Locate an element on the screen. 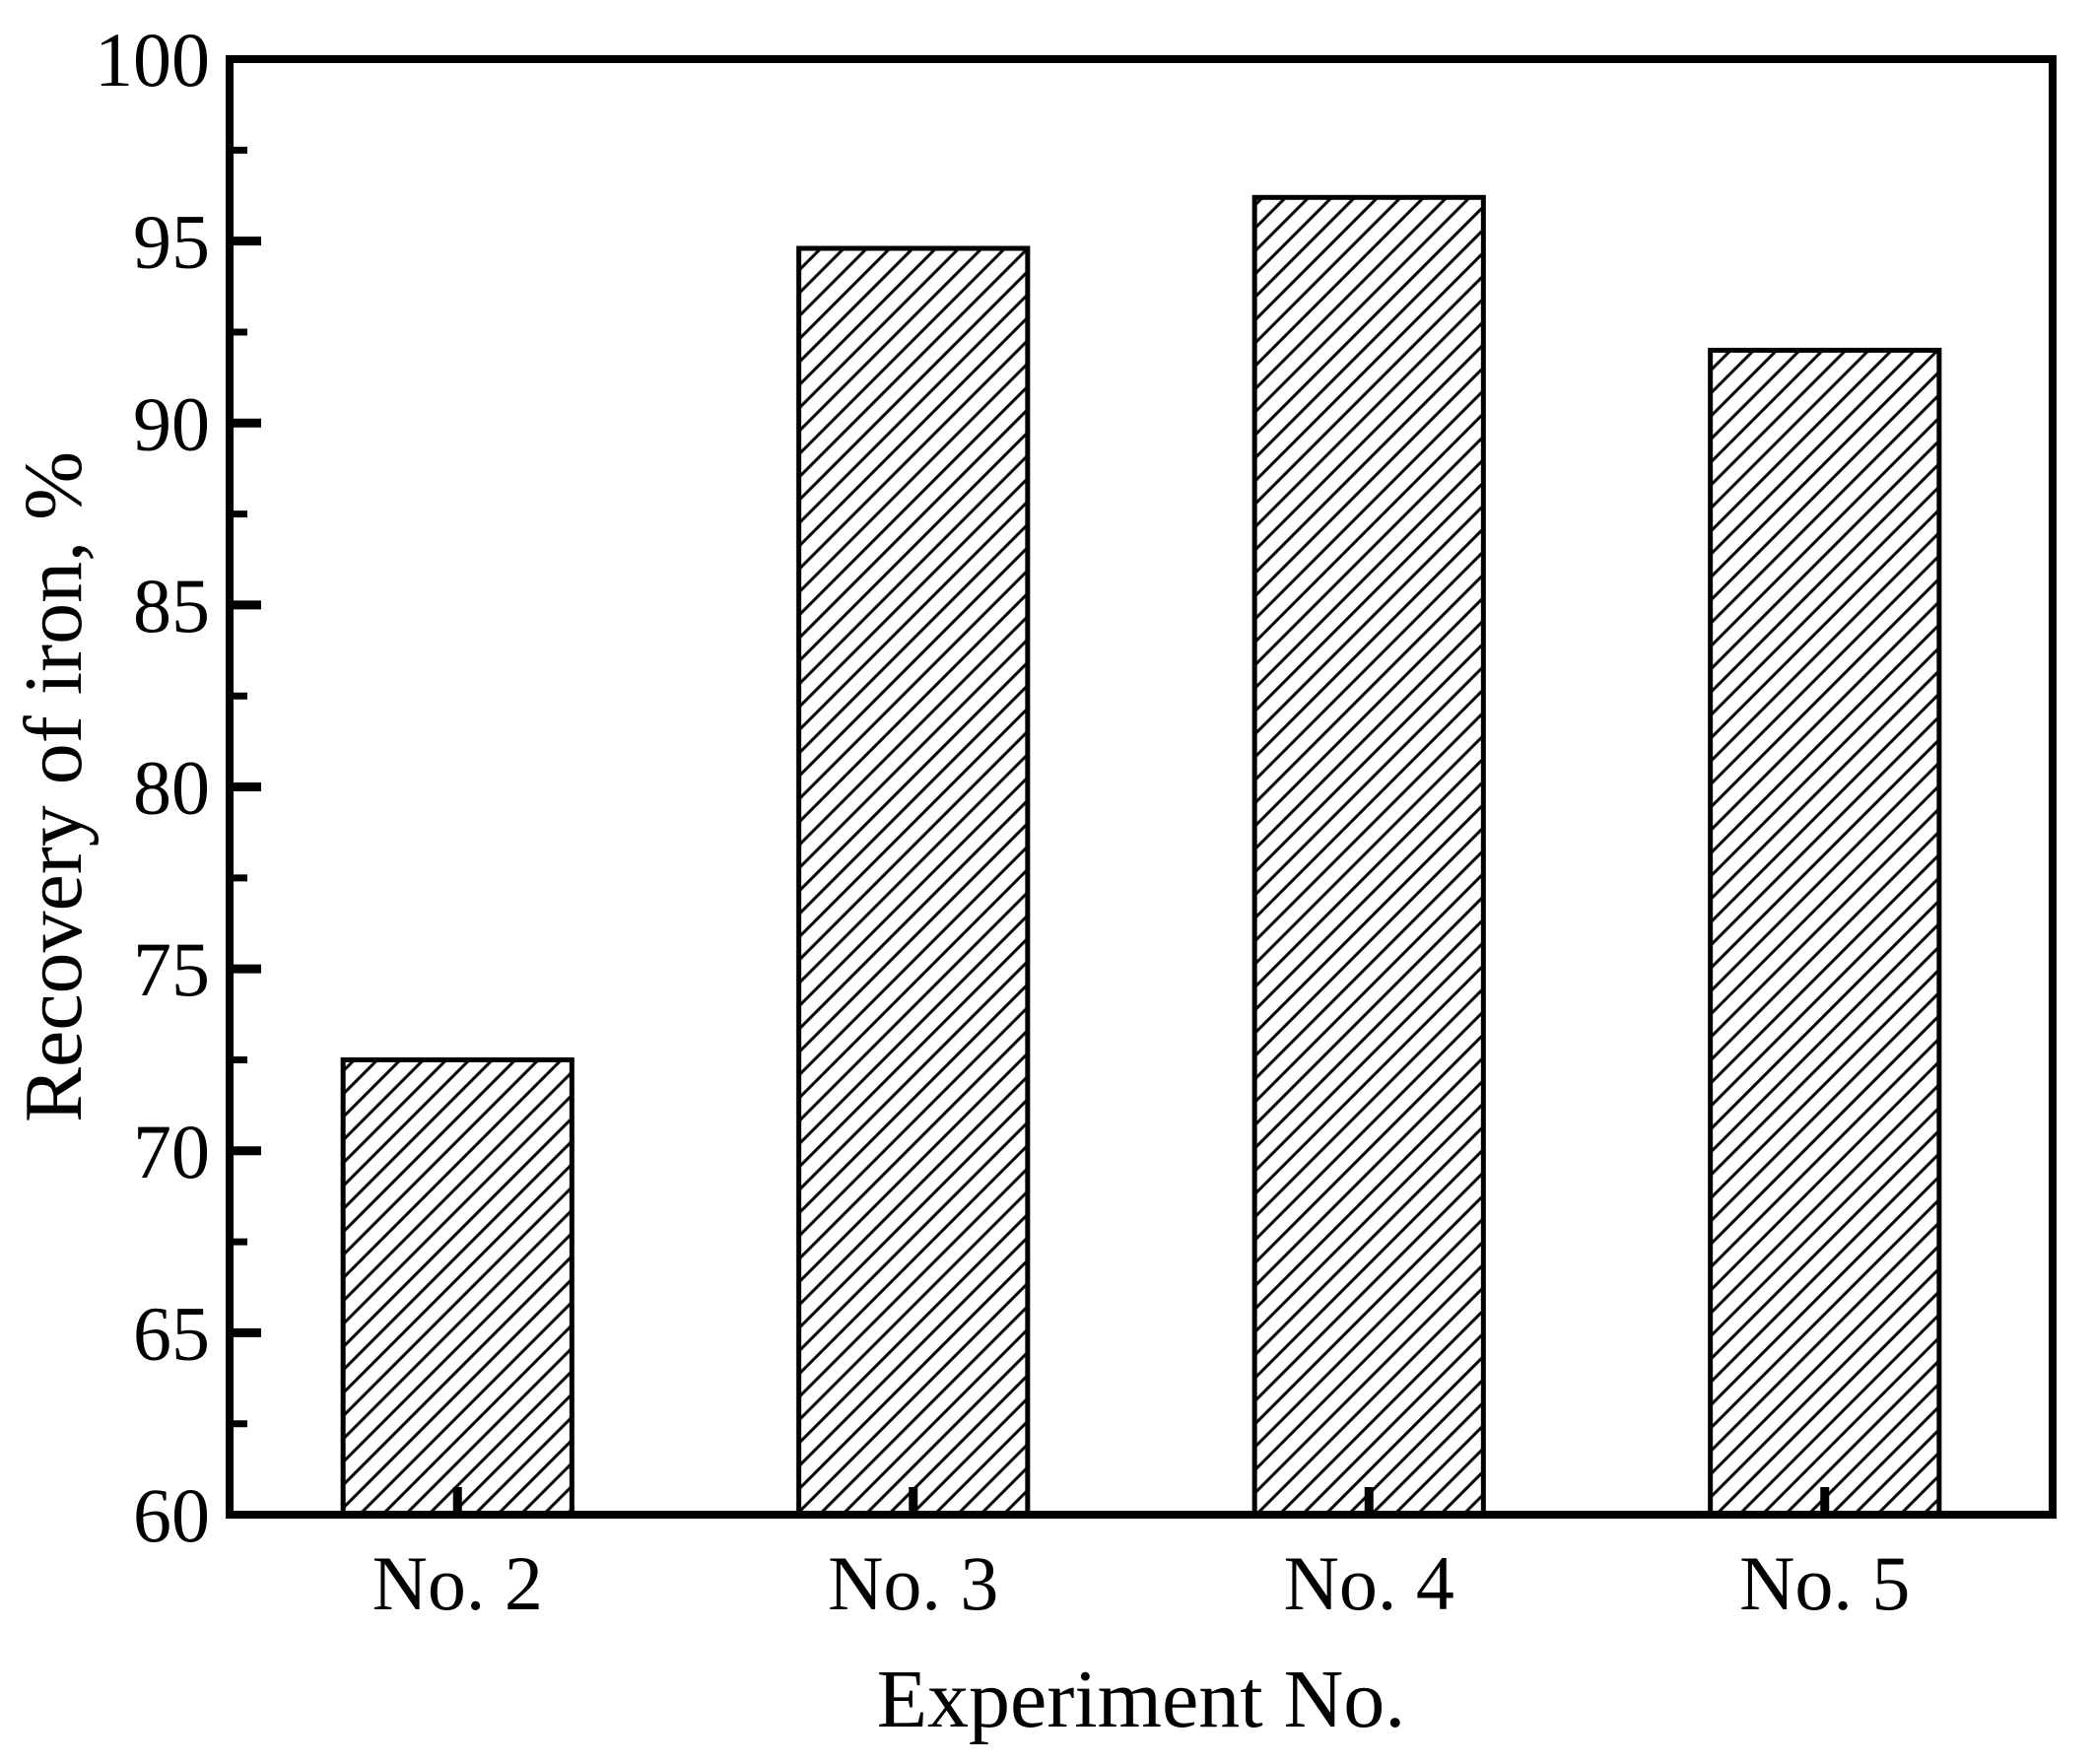  x-axis-title: Experiment No. is located at coordinates (1141, 1699).